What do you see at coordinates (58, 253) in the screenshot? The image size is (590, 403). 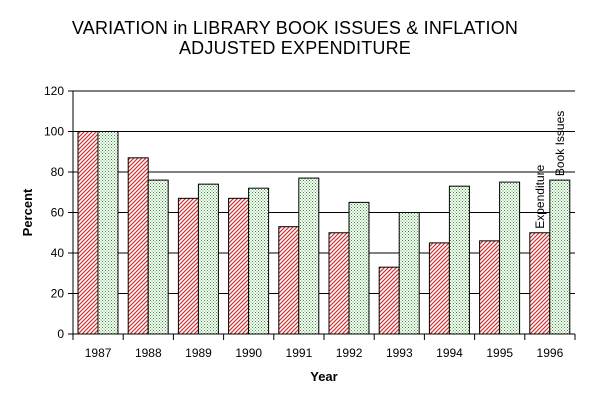 I see `y-tick-label: 40` at bounding box center [58, 253].